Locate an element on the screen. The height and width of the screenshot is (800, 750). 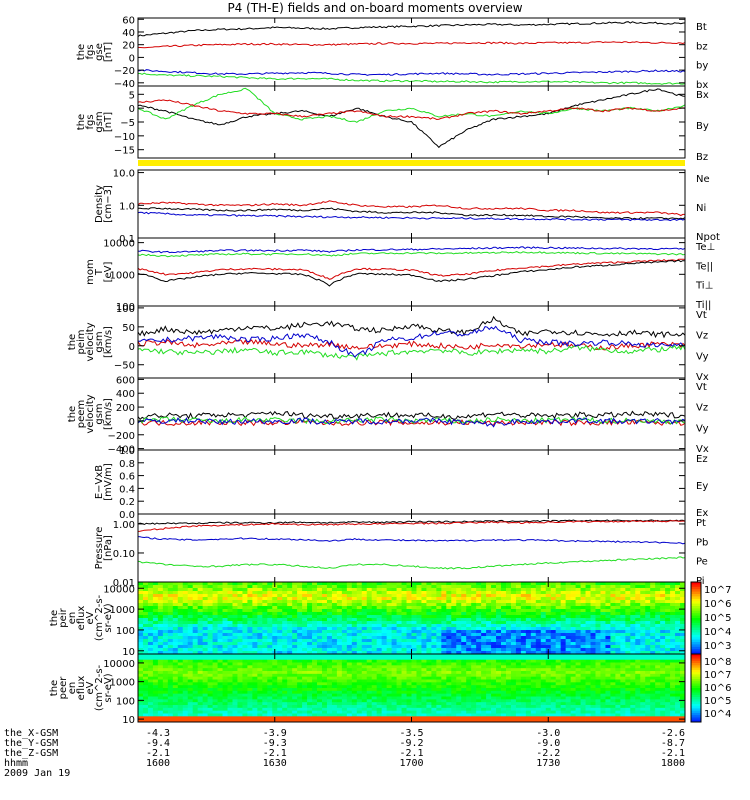
y-label-line: Pressure is located at coordinates (99, 548).